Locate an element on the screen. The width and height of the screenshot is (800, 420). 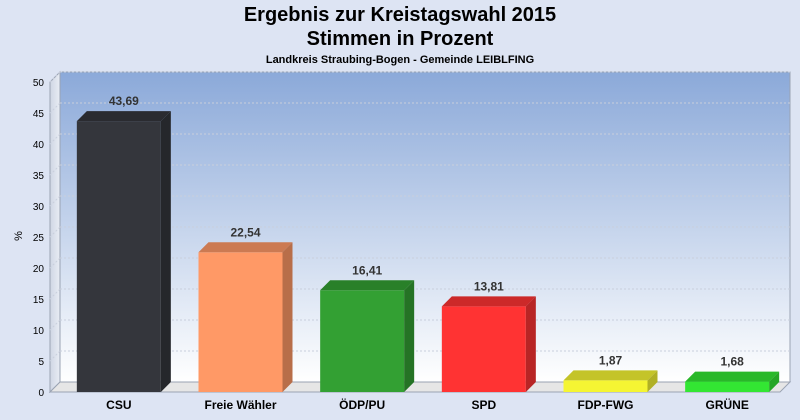
category-labels: CSU Freie Wähler ÖDP/PU SPD FDP-FWG GRÜNE is located at coordinates (427, 404).